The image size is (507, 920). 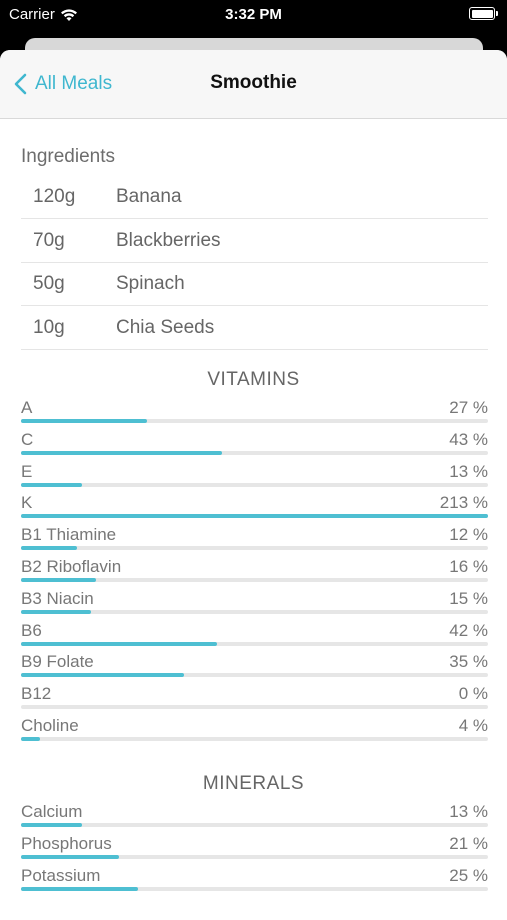 I want to click on ingredient-name: Blackberries, so click(x=168, y=240).